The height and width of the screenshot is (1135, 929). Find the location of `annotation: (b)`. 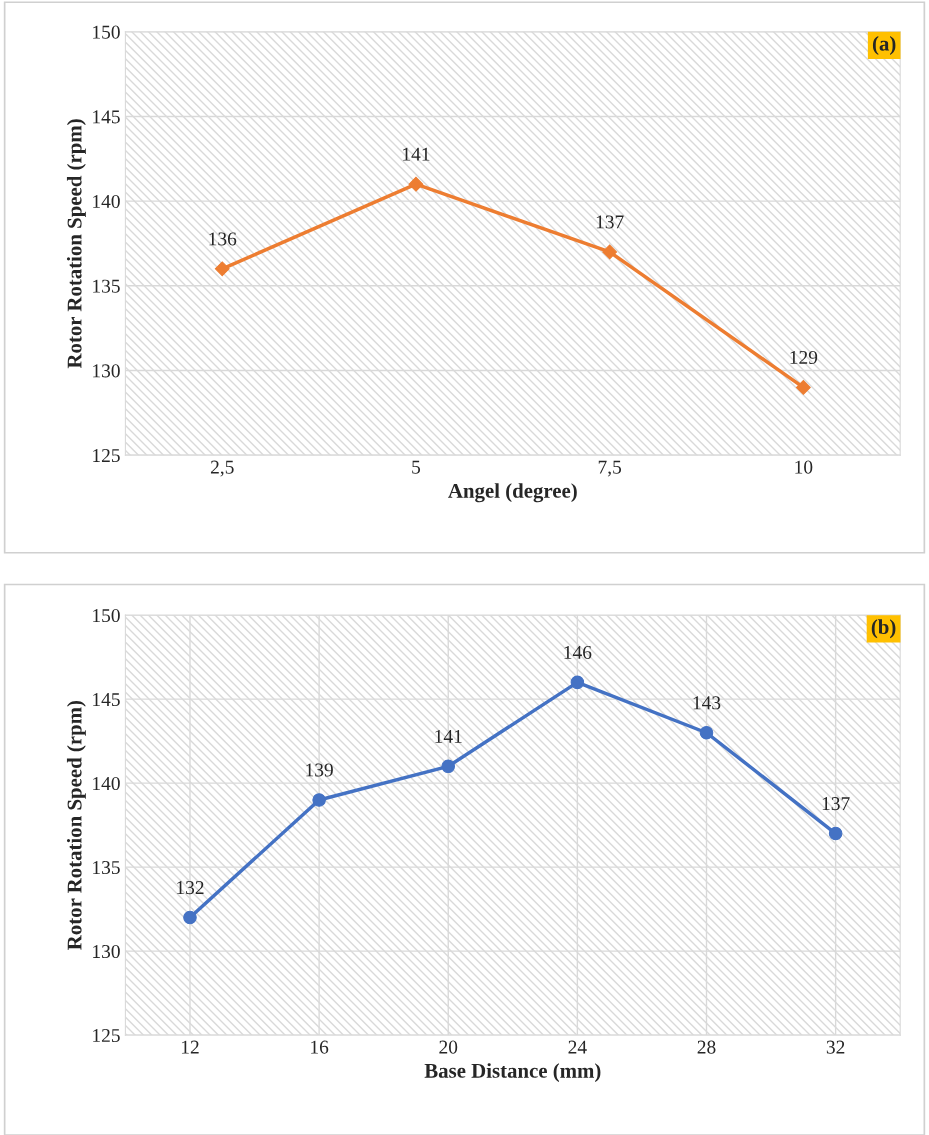

annotation: (b) is located at coordinates (883, 629).